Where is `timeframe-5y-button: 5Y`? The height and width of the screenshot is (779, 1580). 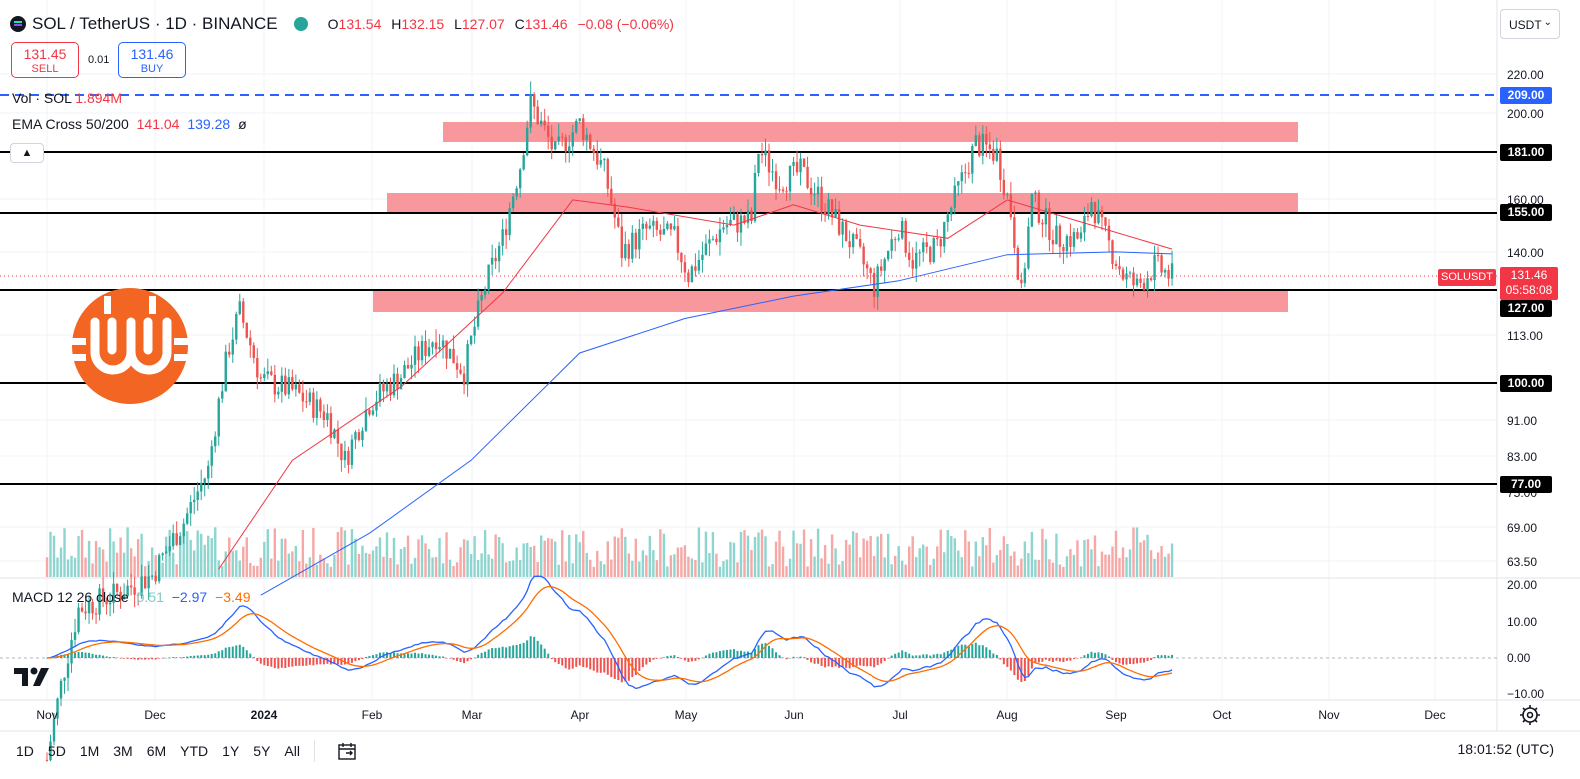
timeframe-5y-button: 5Y is located at coordinates (262, 751).